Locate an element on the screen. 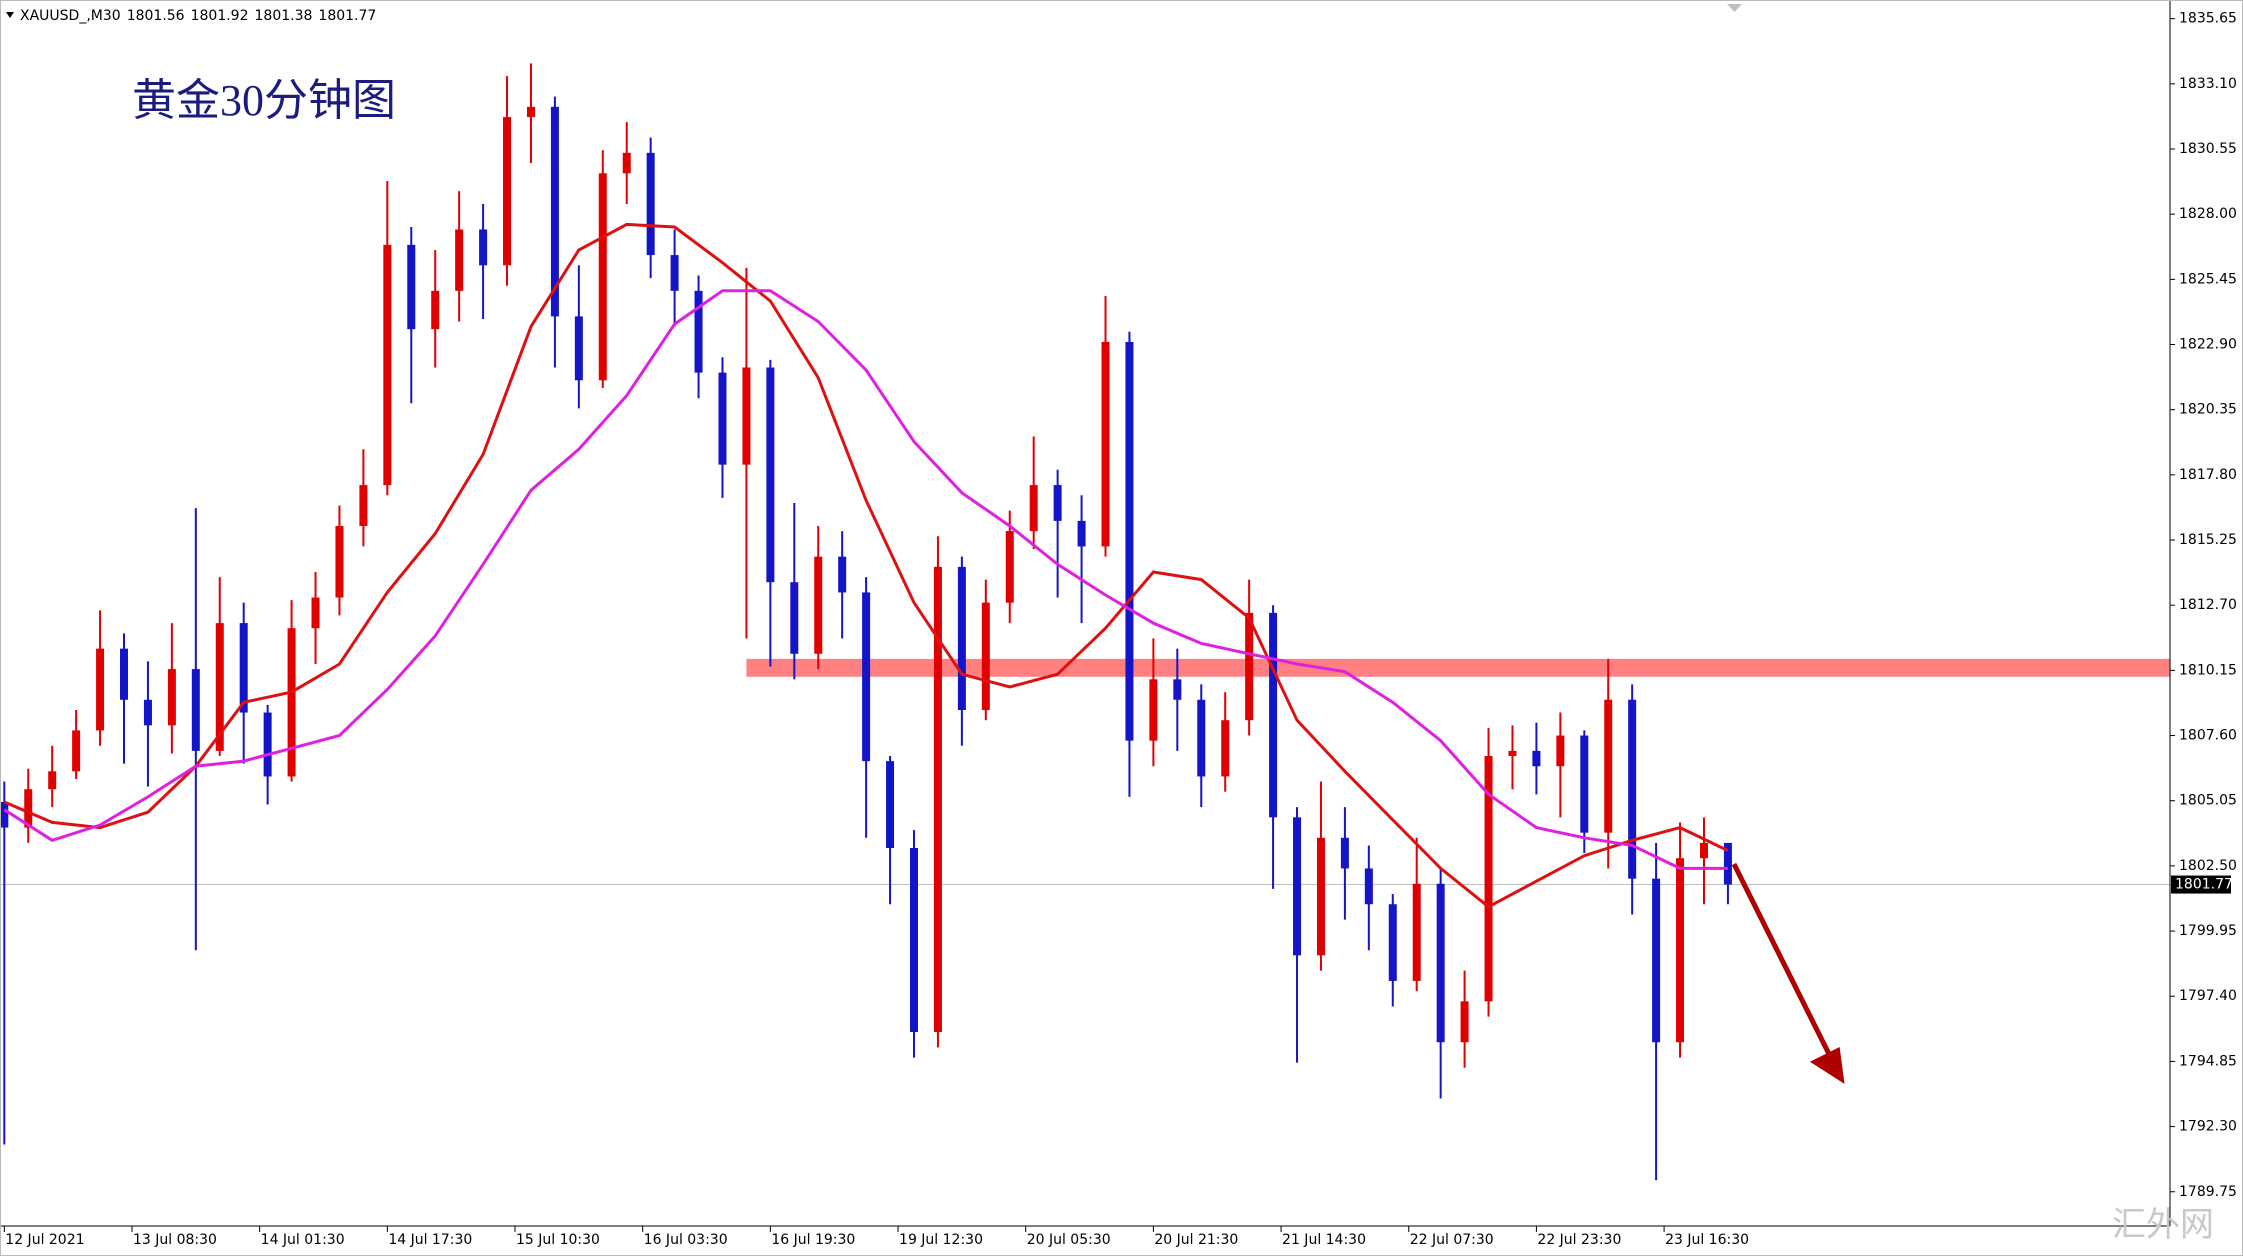 Image resolution: width=2243 pixels, height=1256 pixels. y-tick-label: 1789.75 is located at coordinates (2208, 1192).